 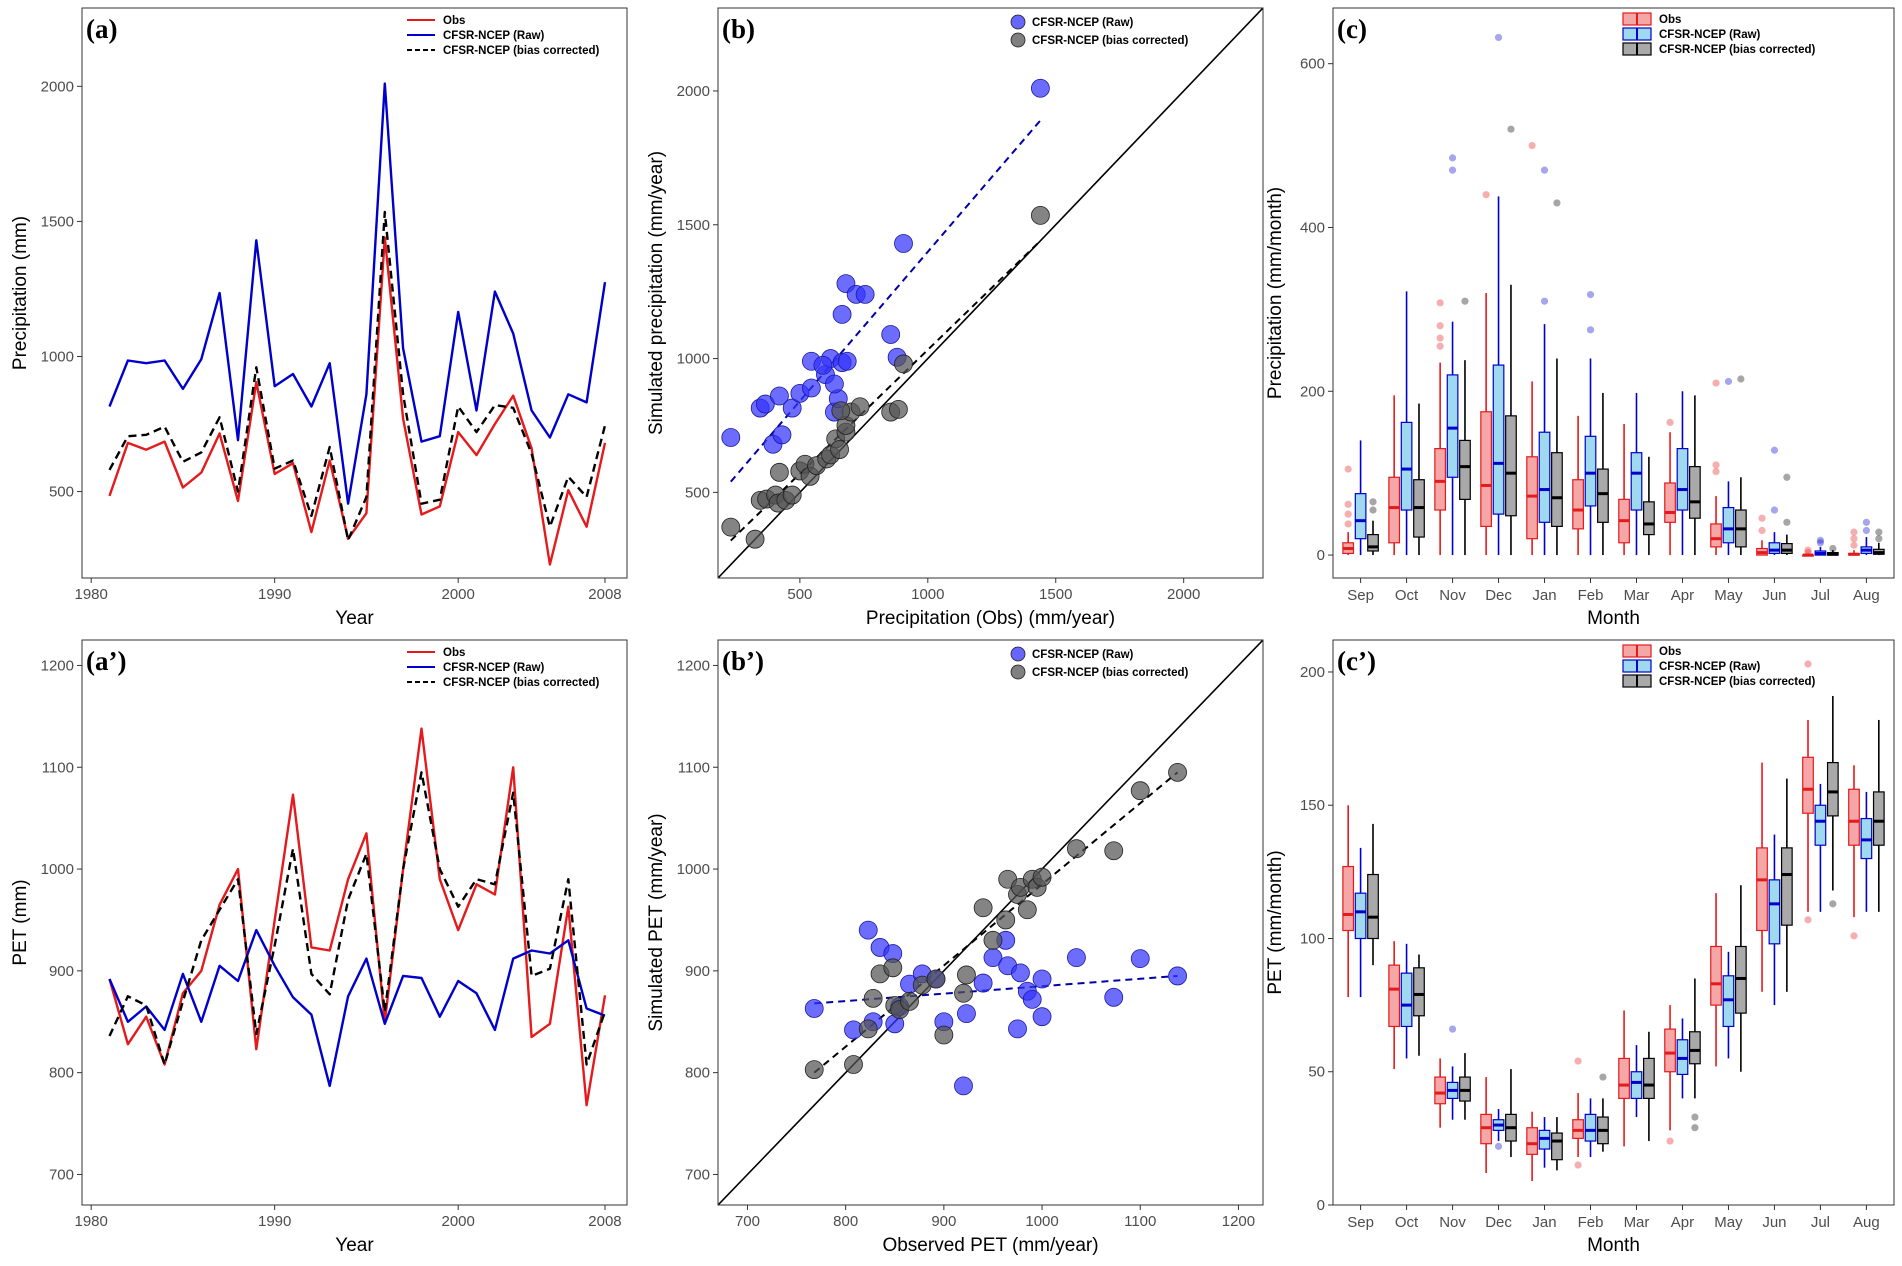 What do you see at coordinates (656, 293) in the screenshot?
I see `y-axis-title: Simulated precipitation (mm/year)` at bounding box center [656, 293].